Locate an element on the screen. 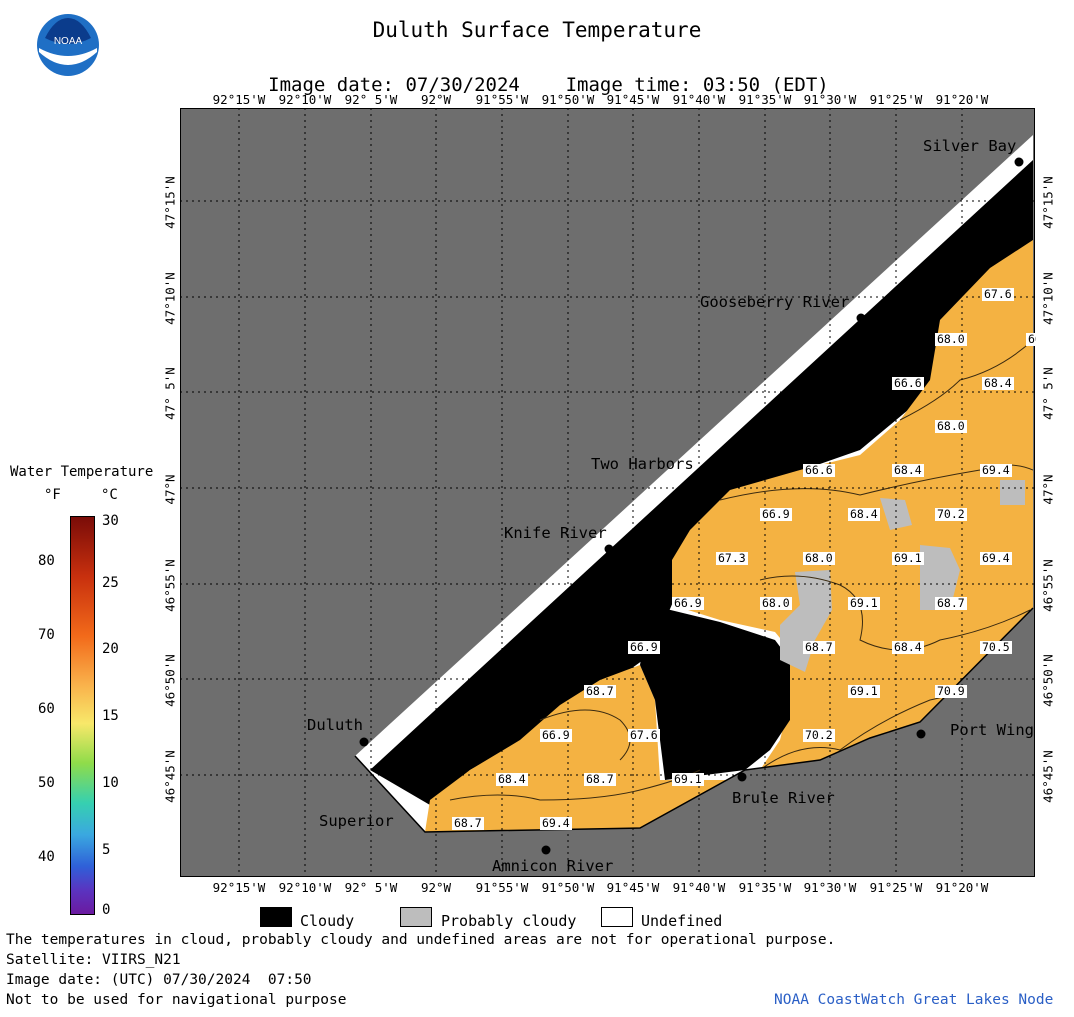  colorbar-tick-c: 30 is located at coordinates (110, 521).